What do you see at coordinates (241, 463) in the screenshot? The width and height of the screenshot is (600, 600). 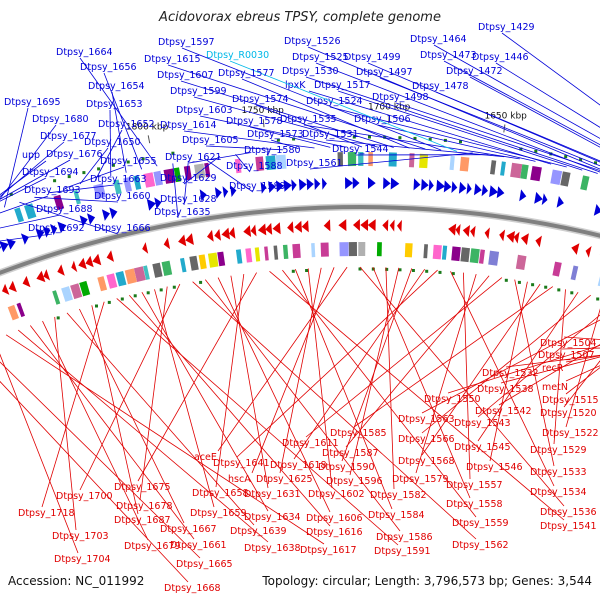 I see `reverse-gene-label: Dtpsy_1641` at bounding box center [241, 463].